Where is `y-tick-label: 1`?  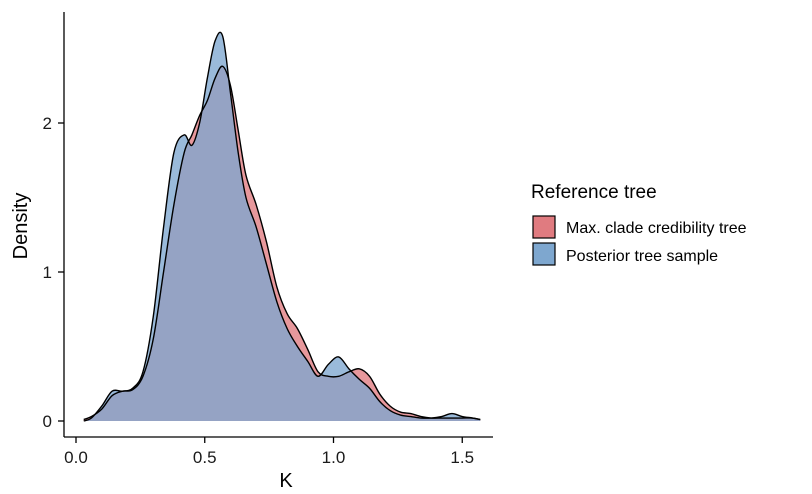
y-tick-label: 1 is located at coordinates (47, 272).